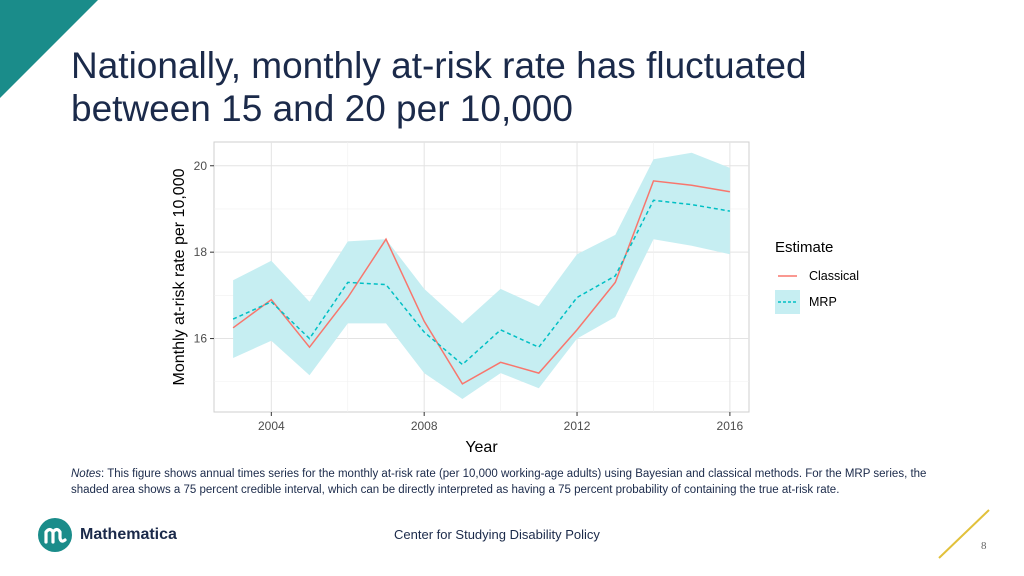  What do you see at coordinates (271, 426) in the screenshot?
I see `x-tick-label: 2004` at bounding box center [271, 426].